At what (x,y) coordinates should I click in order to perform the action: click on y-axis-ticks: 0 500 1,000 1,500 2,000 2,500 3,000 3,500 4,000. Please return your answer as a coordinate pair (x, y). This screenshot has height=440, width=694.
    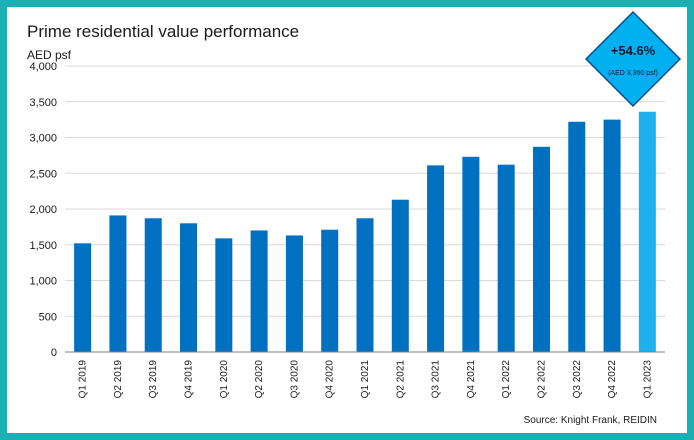
    Looking at the image, I should click on (43, 210).